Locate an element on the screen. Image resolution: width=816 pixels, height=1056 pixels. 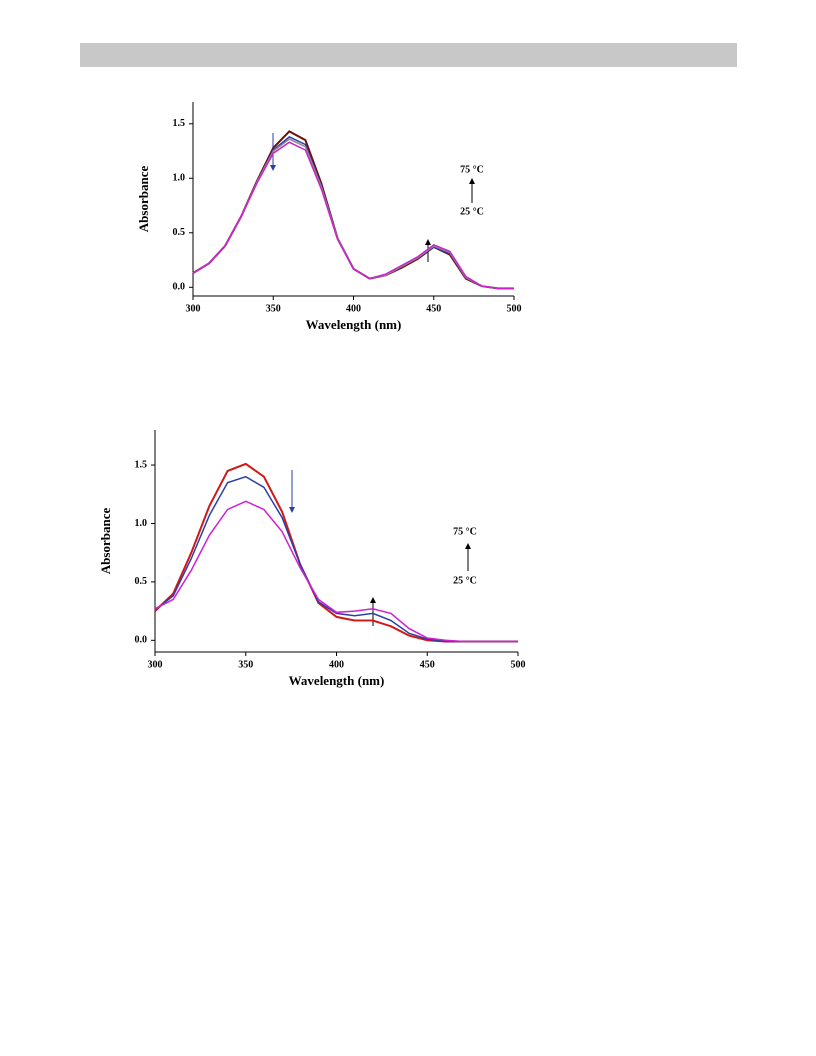
axis-line is located at coordinates (336, 541).